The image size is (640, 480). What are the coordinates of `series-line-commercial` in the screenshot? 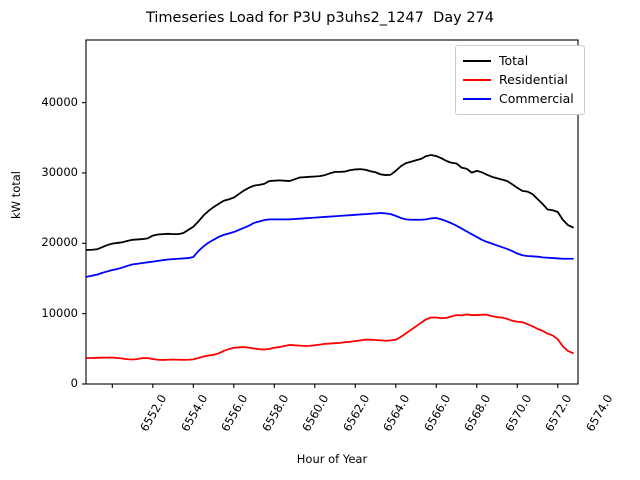 It's located at (330, 245).